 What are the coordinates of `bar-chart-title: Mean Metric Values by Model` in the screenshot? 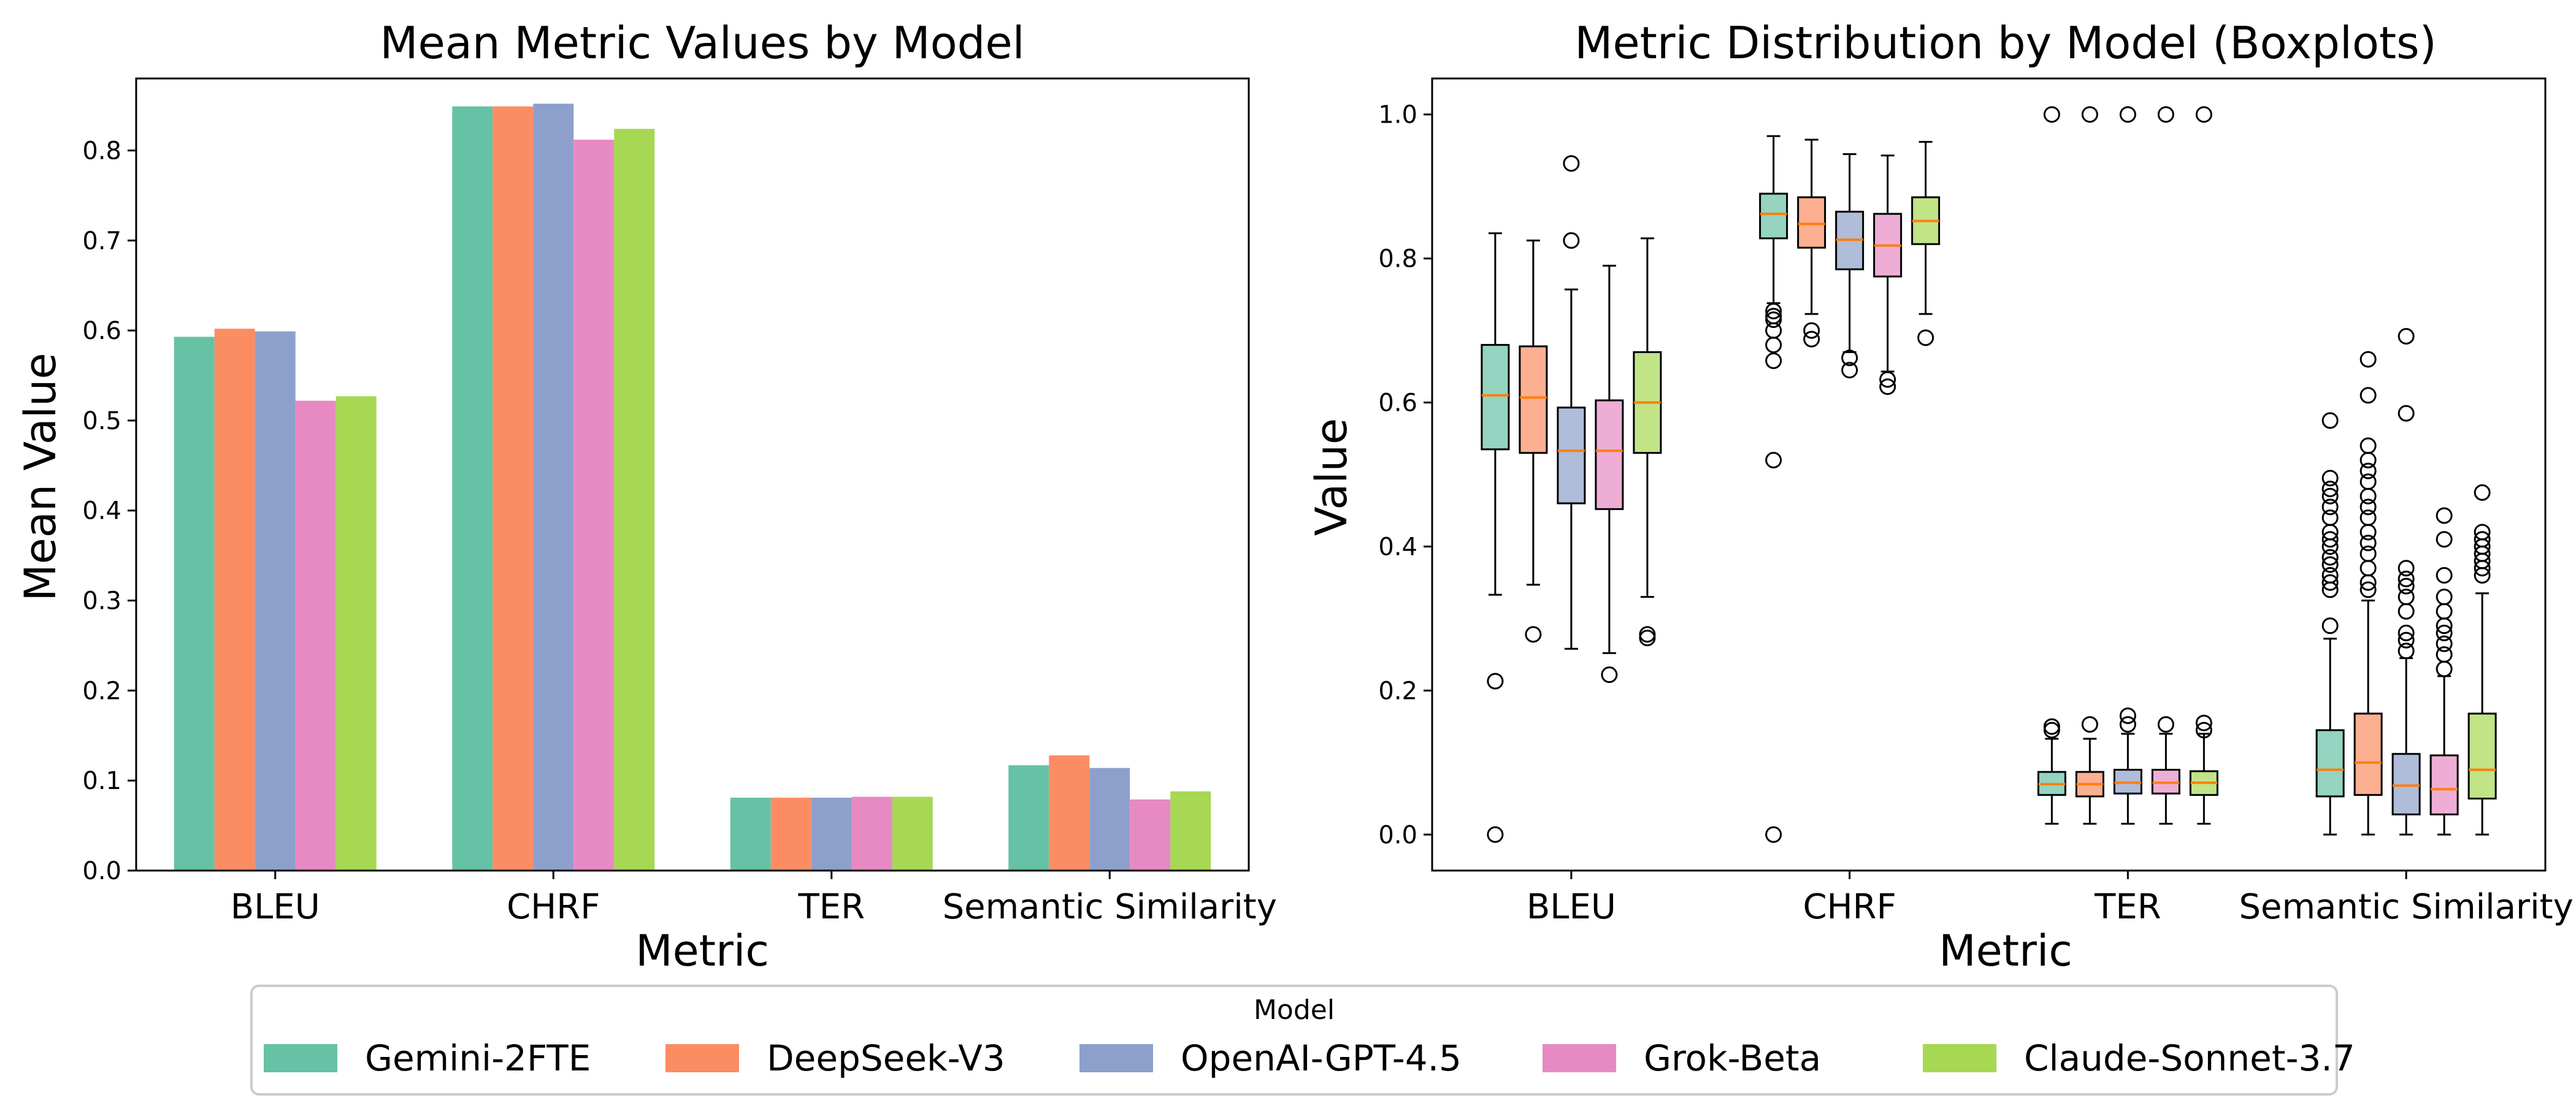 It's located at (702, 43).